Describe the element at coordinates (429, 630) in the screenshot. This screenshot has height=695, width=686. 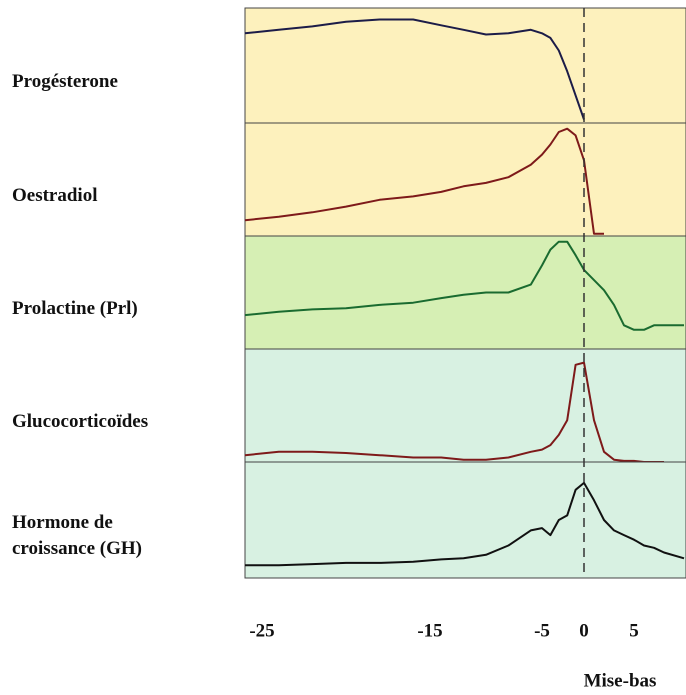
I see `x-tick-label: -15` at that location.